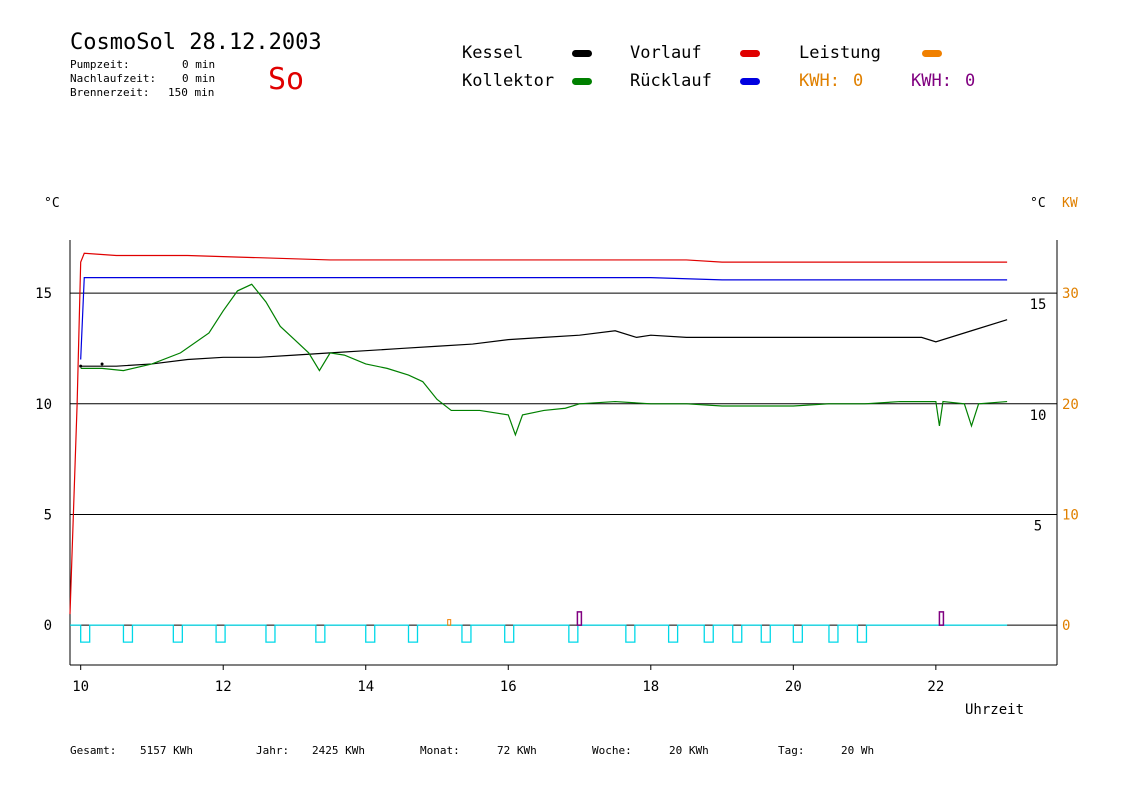  I want to click on y-left-tick-0: 0, so click(48, 626).